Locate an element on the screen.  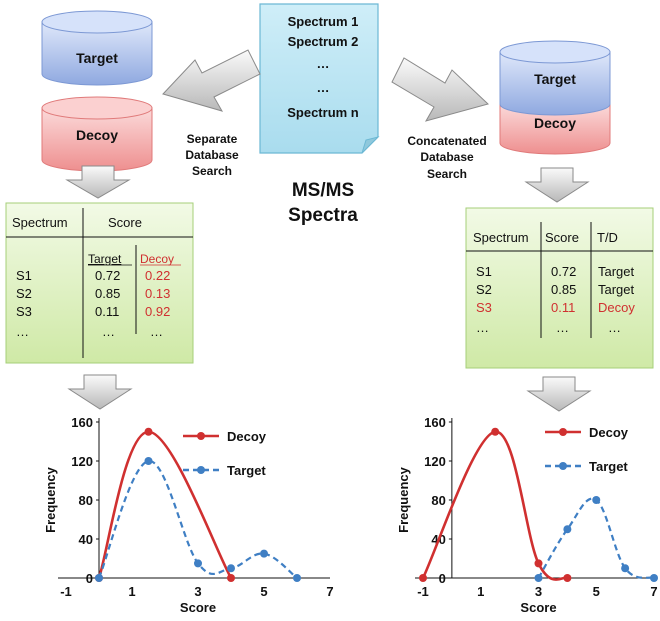
left-x-tick-label: 1 is located at coordinates (131, 591).